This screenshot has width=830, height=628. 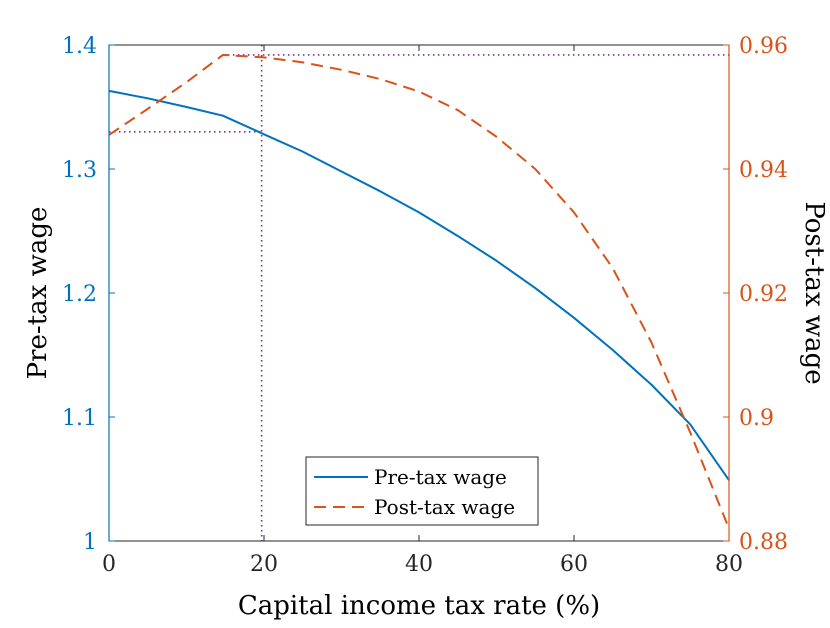 I want to click on y-left-tick-label: 1.3, so click(x=79, y=170).